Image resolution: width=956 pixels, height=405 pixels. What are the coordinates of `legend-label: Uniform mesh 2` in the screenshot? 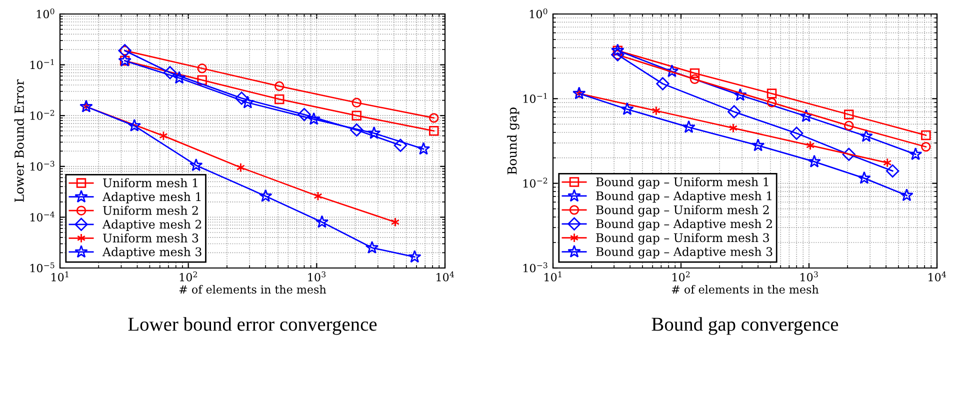 It's located at (150, 210).